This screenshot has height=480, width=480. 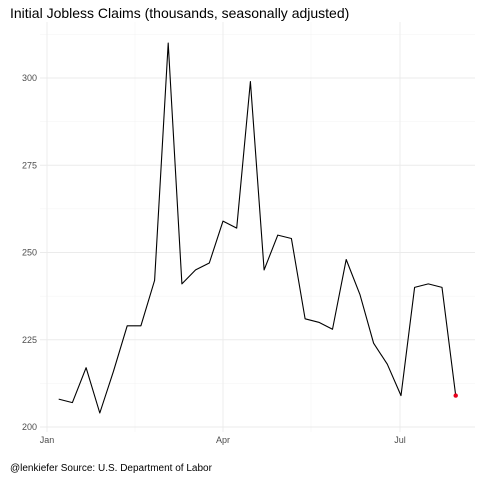 I want to click on last-point-marker, so click(x=455, y=395).